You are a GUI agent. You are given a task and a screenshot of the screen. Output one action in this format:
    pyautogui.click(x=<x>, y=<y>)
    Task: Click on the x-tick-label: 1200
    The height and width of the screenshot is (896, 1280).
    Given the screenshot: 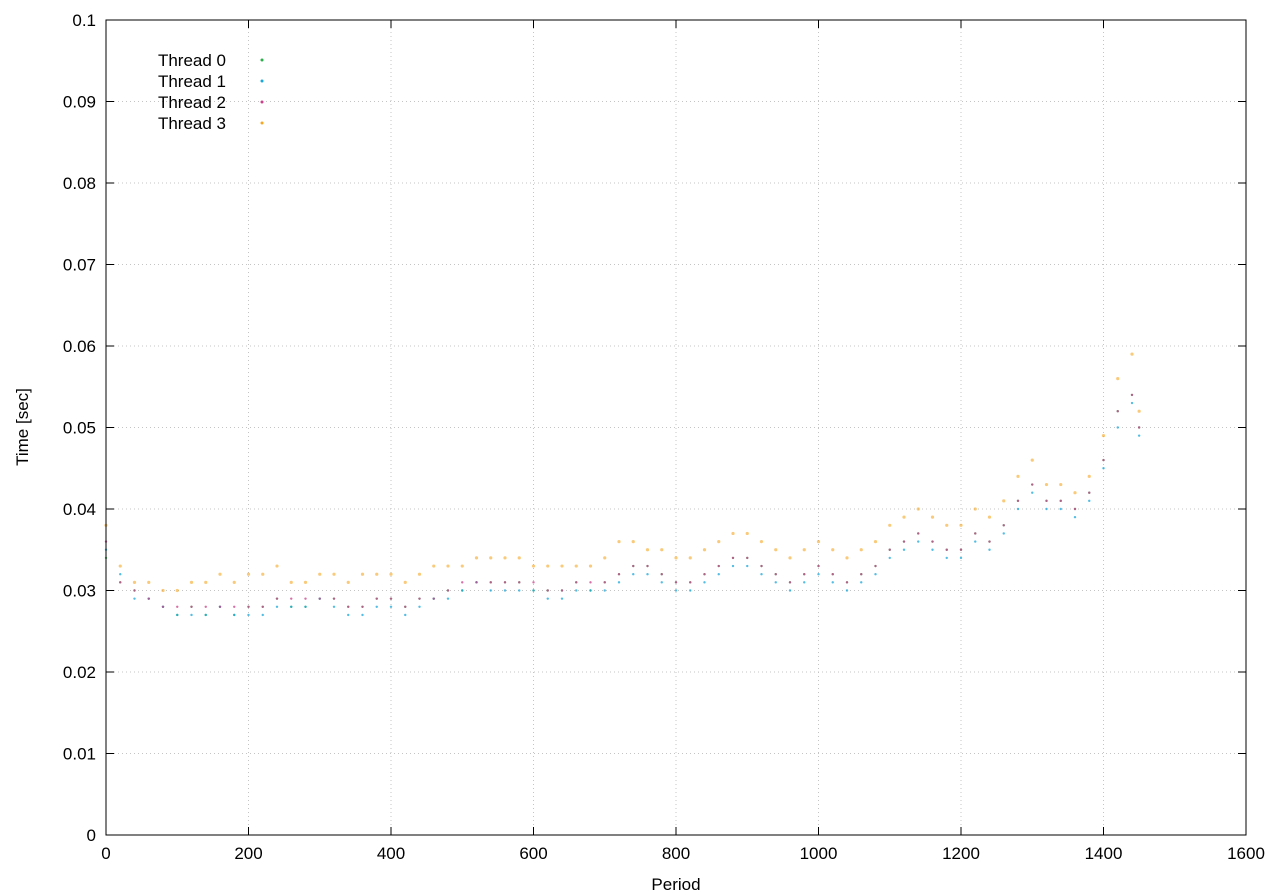 What is the action you would take?
    pyautogui.click(x=961, y=853)
    